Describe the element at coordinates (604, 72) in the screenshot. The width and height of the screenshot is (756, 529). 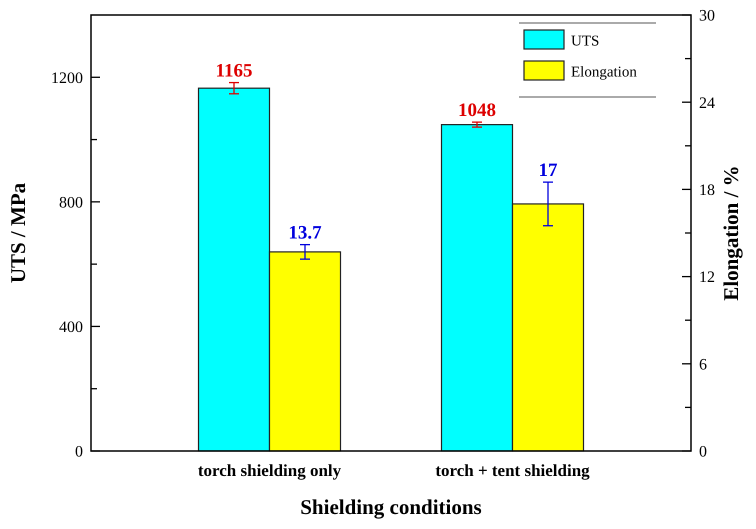
I see `legend-label: Elongation` at that location.